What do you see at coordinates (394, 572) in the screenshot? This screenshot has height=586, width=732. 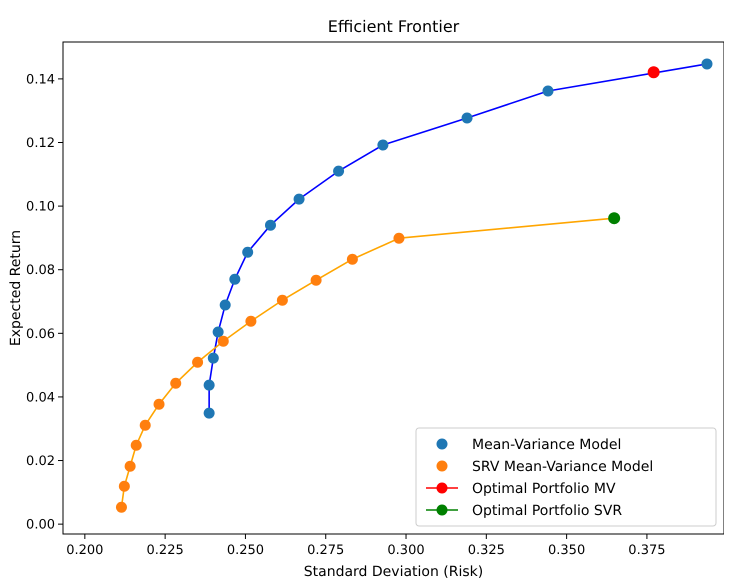 I see `x-axis-title: Standard Deviation (Risk)` at bounding box center [394, 572].